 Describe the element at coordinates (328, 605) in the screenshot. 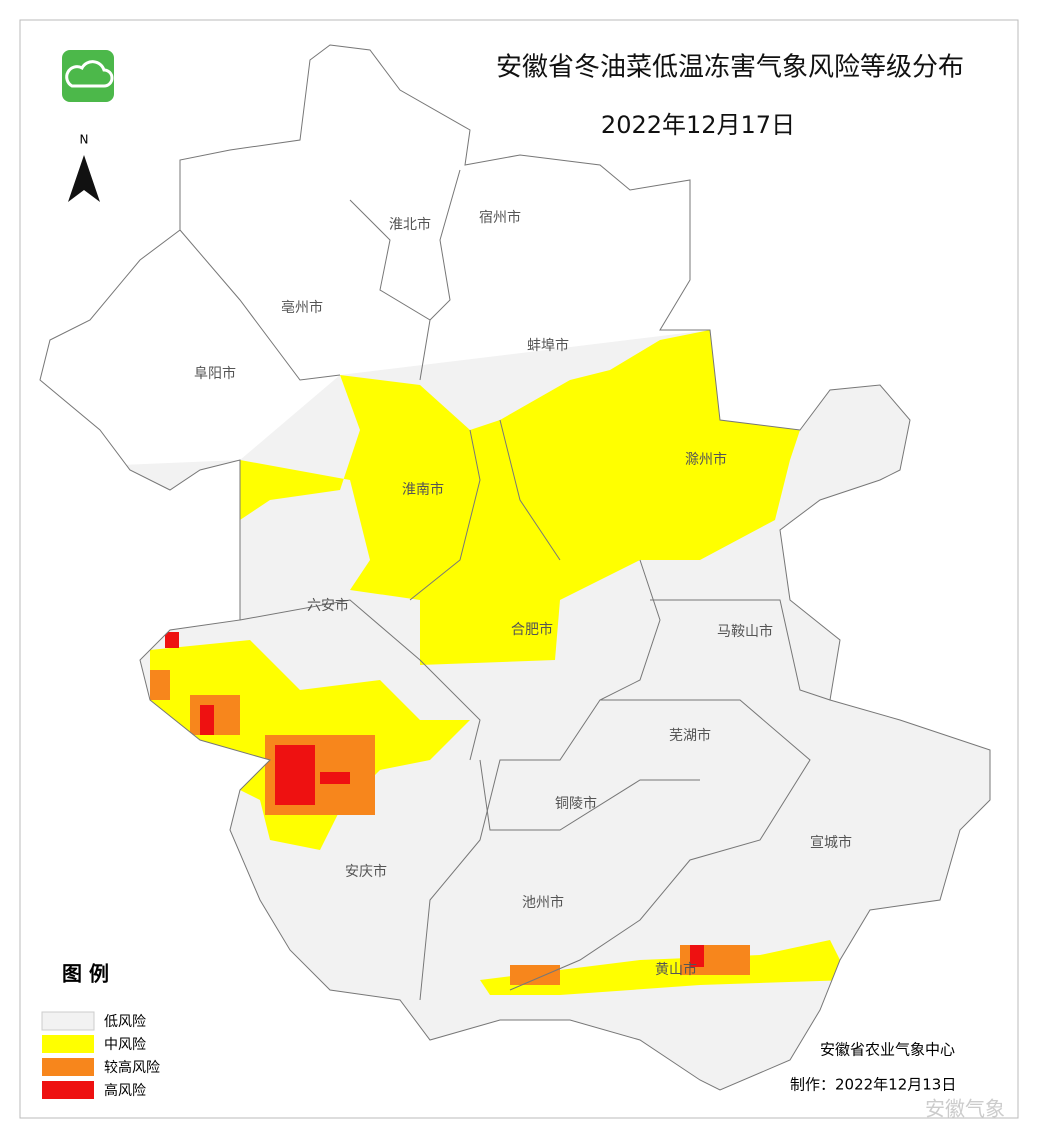

I see `city-label: 六安市` at that location.